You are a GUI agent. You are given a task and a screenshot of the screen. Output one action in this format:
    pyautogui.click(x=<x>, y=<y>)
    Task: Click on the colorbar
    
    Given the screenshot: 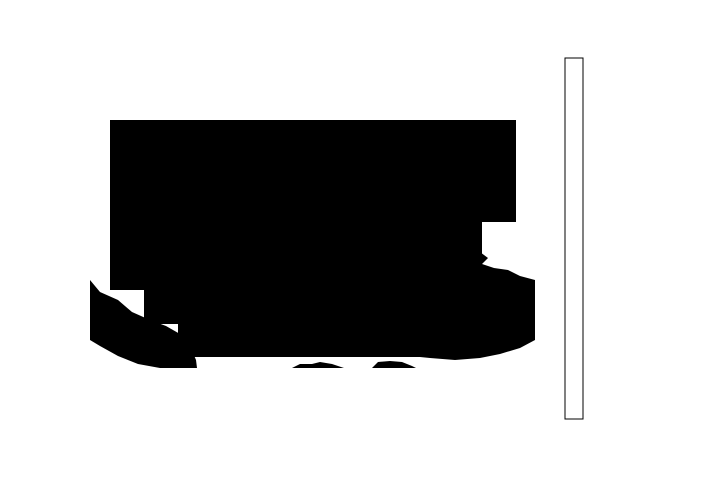 What is the action you would take?
    pyautogui.click(x=574, y=238)
    